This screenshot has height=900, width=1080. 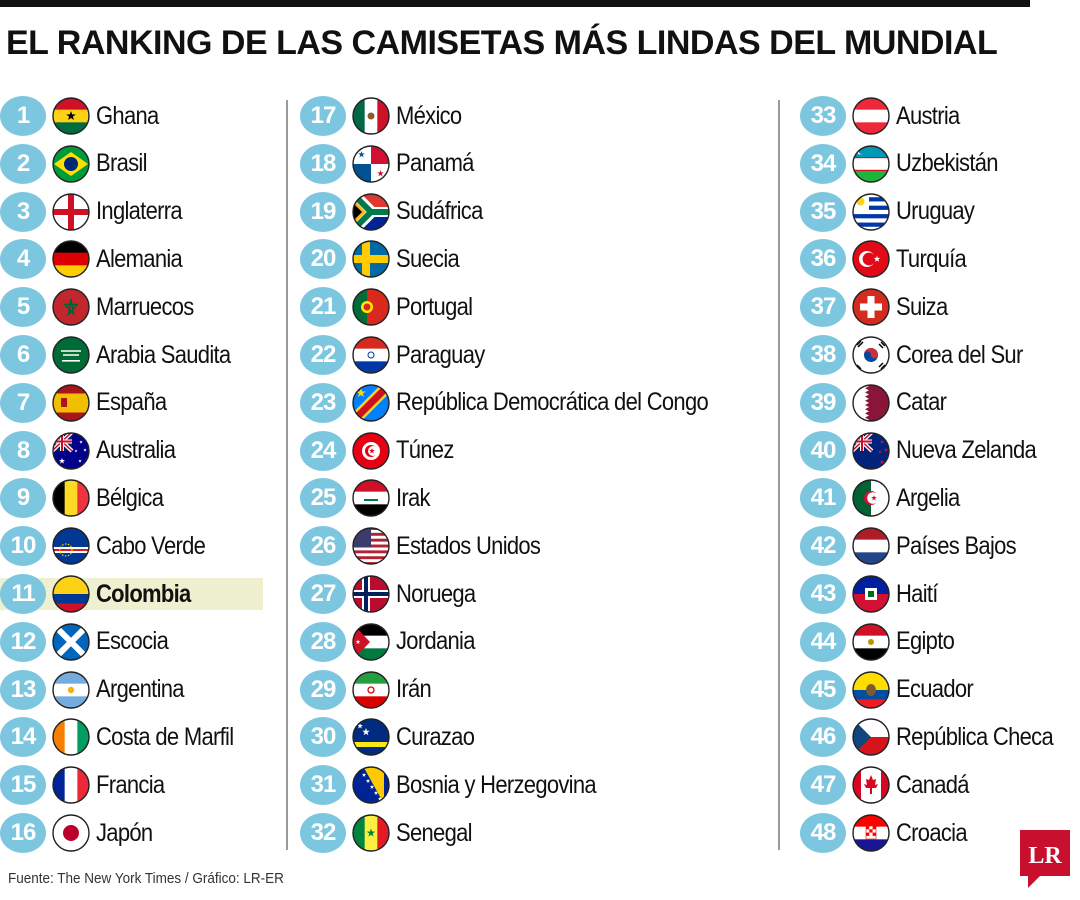 What do you see at coordinates (323, 402) in the screenshot?
I see `rank-number: 23` at bounding box center [323, 402].